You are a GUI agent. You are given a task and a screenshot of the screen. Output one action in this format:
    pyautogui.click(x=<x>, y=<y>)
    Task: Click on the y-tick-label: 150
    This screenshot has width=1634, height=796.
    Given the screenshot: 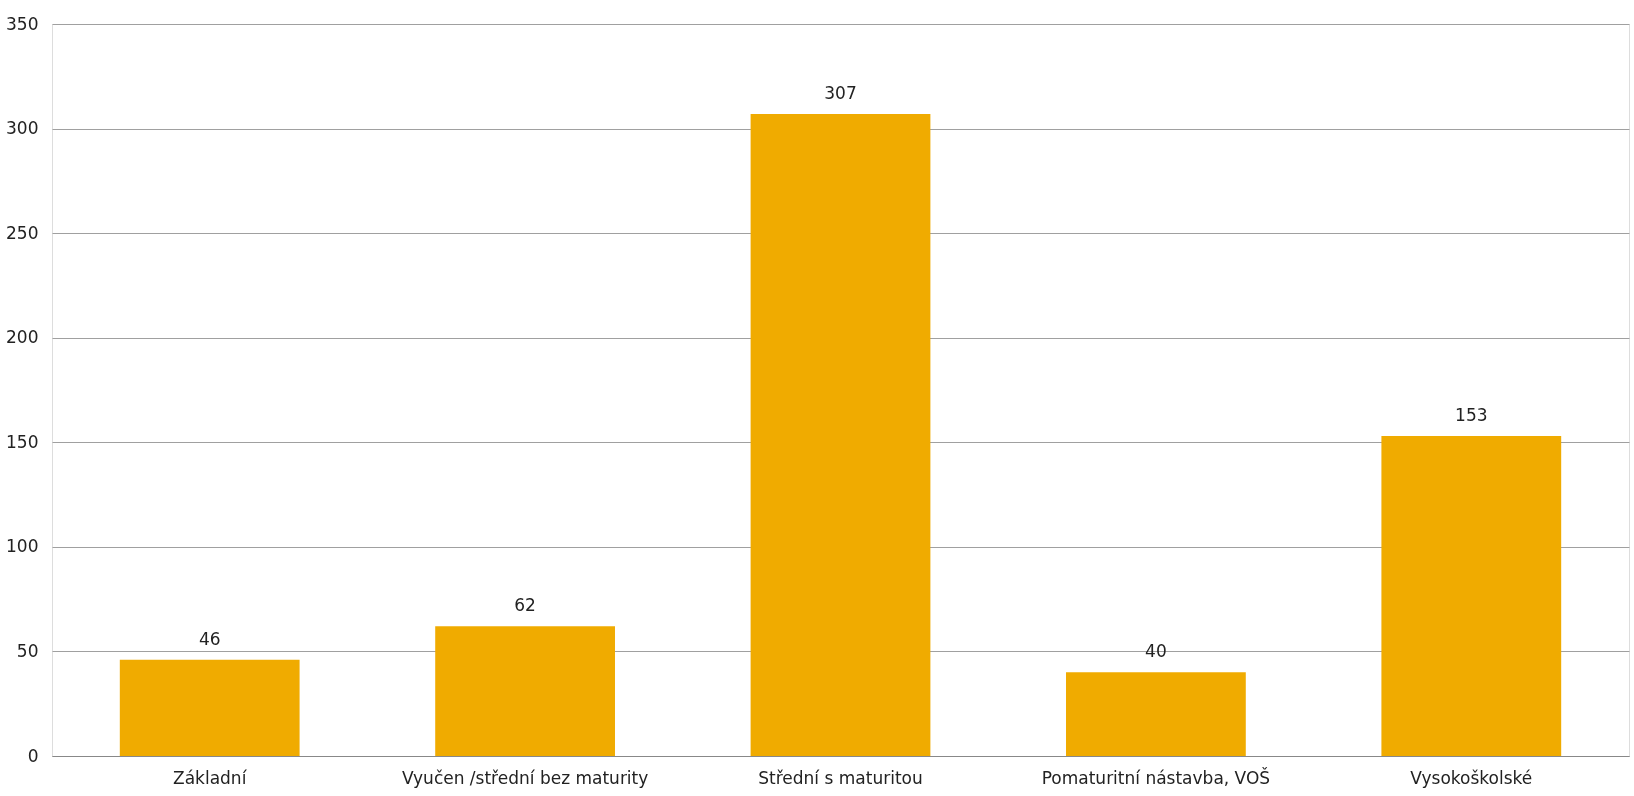 What is the action you would take?
    pyautogui.click(x=22, y=441)
    